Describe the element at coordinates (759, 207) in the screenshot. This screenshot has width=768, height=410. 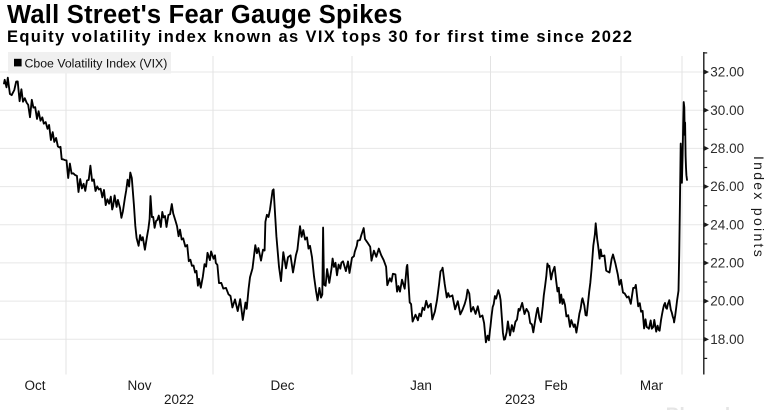
I see `svg-text: Index points` at that location.